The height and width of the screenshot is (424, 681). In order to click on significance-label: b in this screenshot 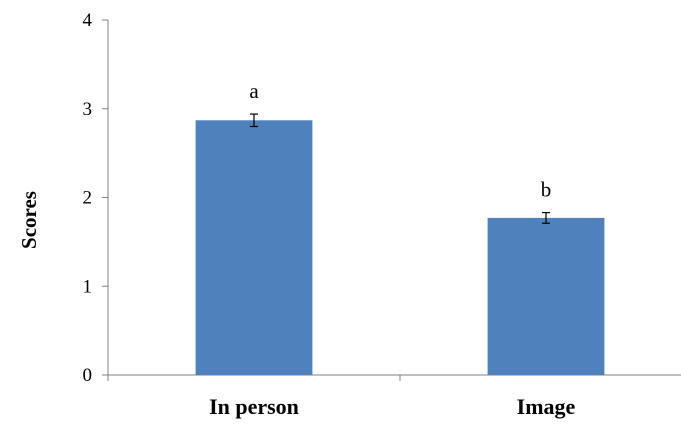, I will do `click(546, 190)`.